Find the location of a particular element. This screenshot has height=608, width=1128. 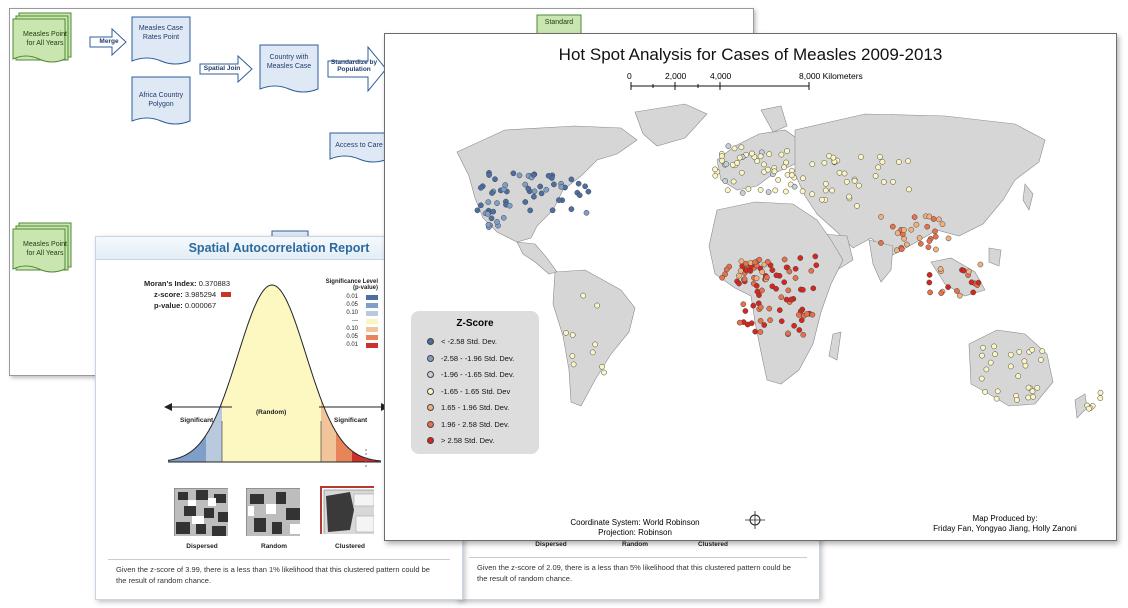

coordinate-system: Coordinate System: World Robinson is located at coordinates (635, 522).